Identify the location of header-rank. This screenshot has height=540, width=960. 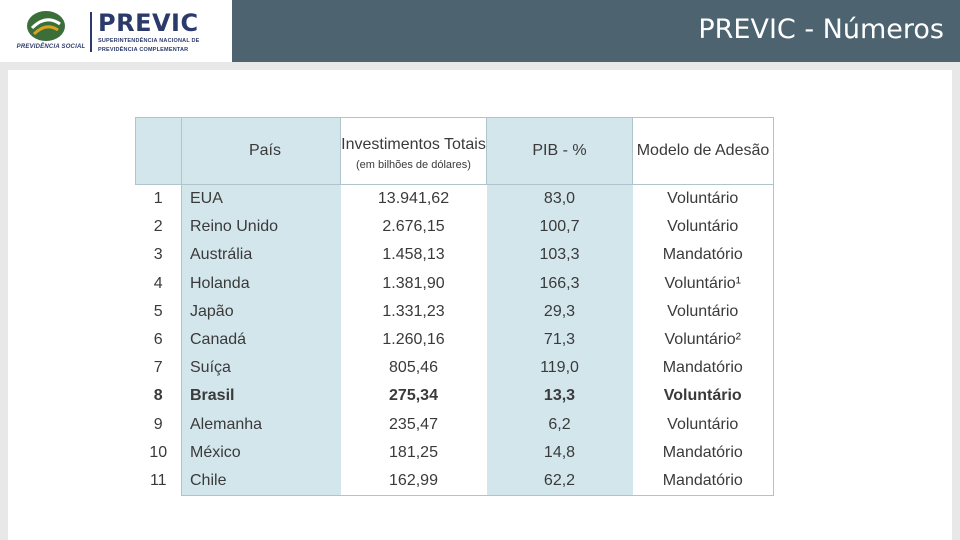
(158, 151).